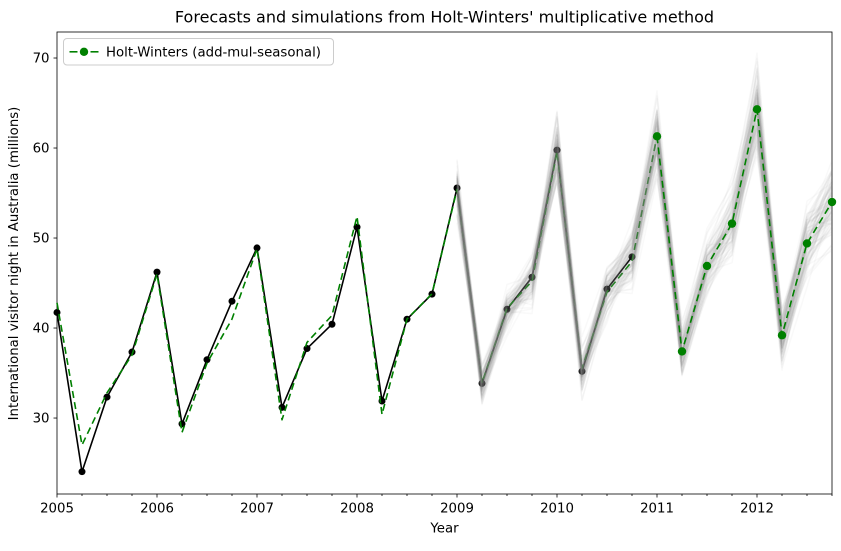 The height and width of the screenshot is (551, 841). Describe the element at coordinates (557, 509) in the screenshot. I see `x-tick-label: 2010` at that location.